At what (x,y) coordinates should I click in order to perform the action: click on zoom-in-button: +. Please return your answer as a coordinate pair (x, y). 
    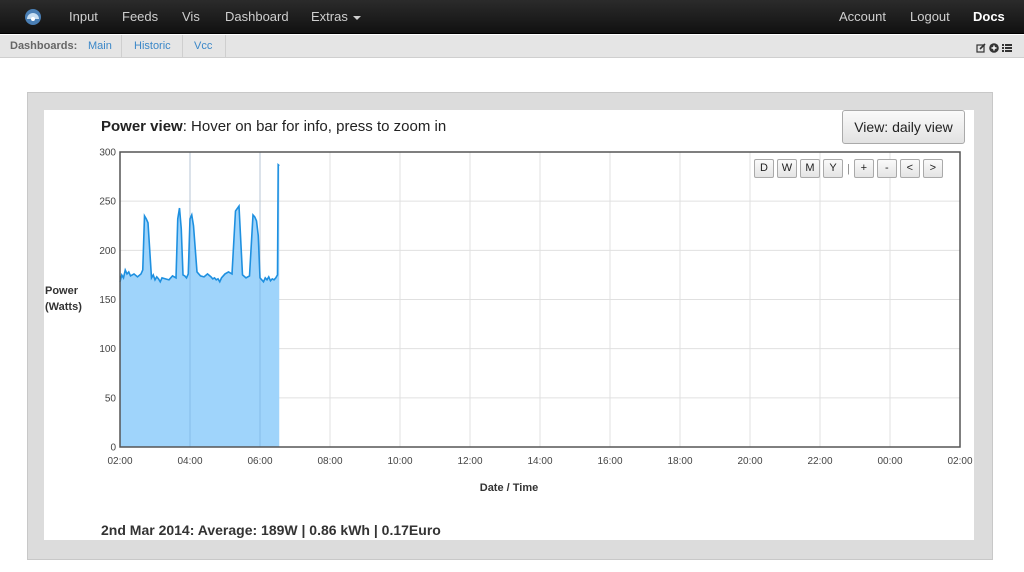
    Looking at the image, I should click on (863, 168).